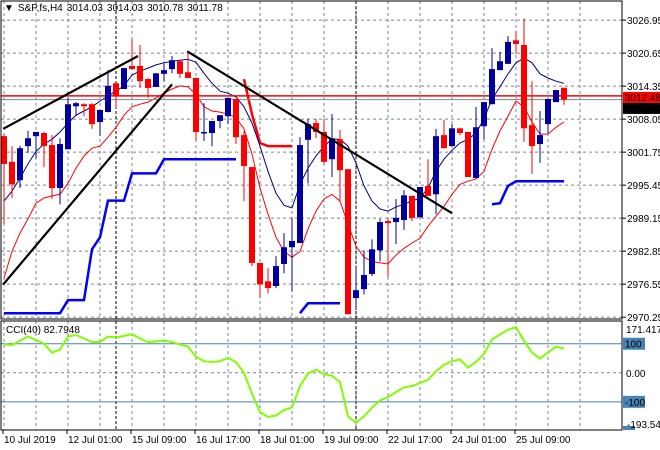 This screenshot has width=660, height=450. Describe the element at coordinates (415, 440) in the screenshot. I see `time-axis-label: 22 Jul 17:00` at that location.